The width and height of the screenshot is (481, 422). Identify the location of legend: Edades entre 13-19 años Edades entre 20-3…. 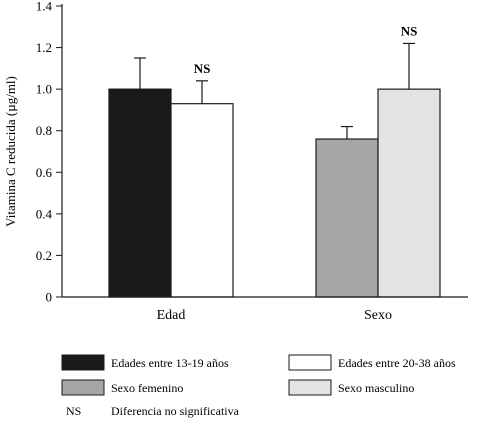
(258, 386).